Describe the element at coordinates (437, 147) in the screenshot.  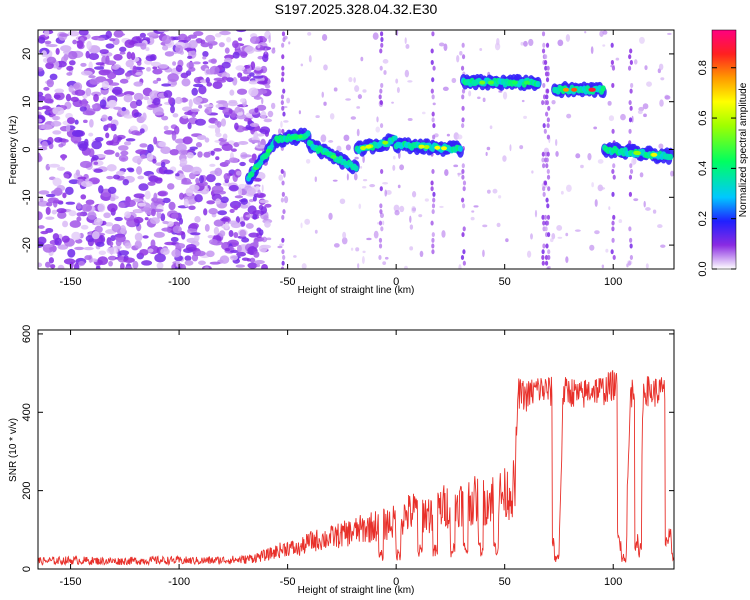
I see `signal-peak` at that location.